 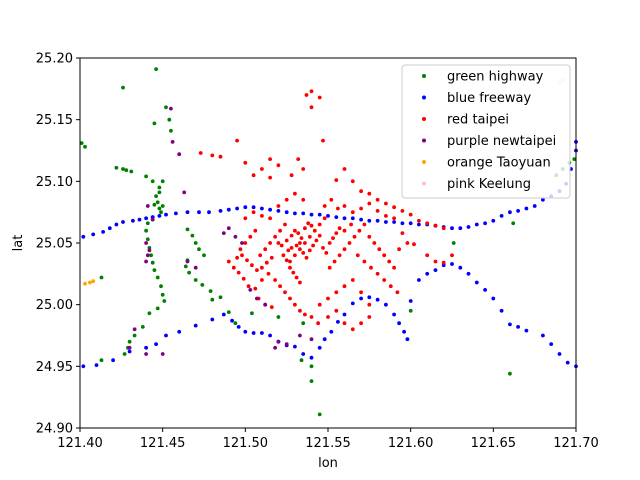 I want to click on legend-marker, so click(x=424, y=162).